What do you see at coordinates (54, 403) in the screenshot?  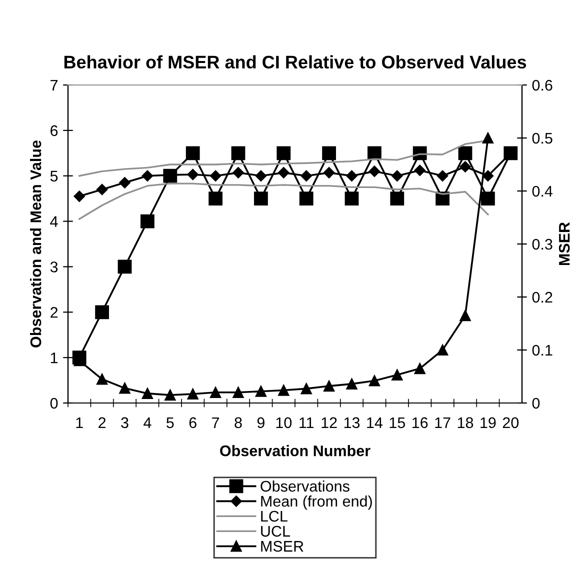 I see `y-tick-label: 0` at bounding box center [54, 403].